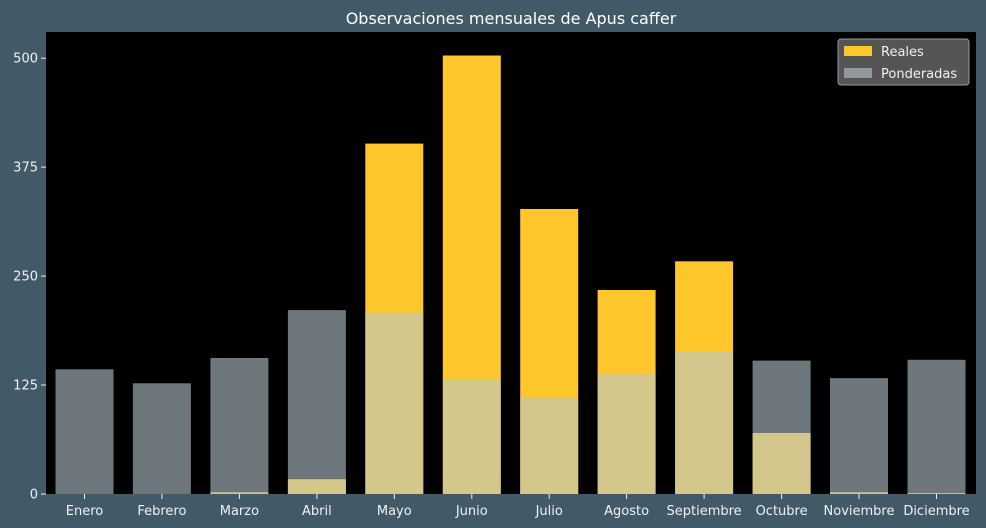 The height and width of the screenshot is (528, 986). Describe the element at coordinates (25, 168) in the screenshot. I see `y-tick-label: 375` at that location.